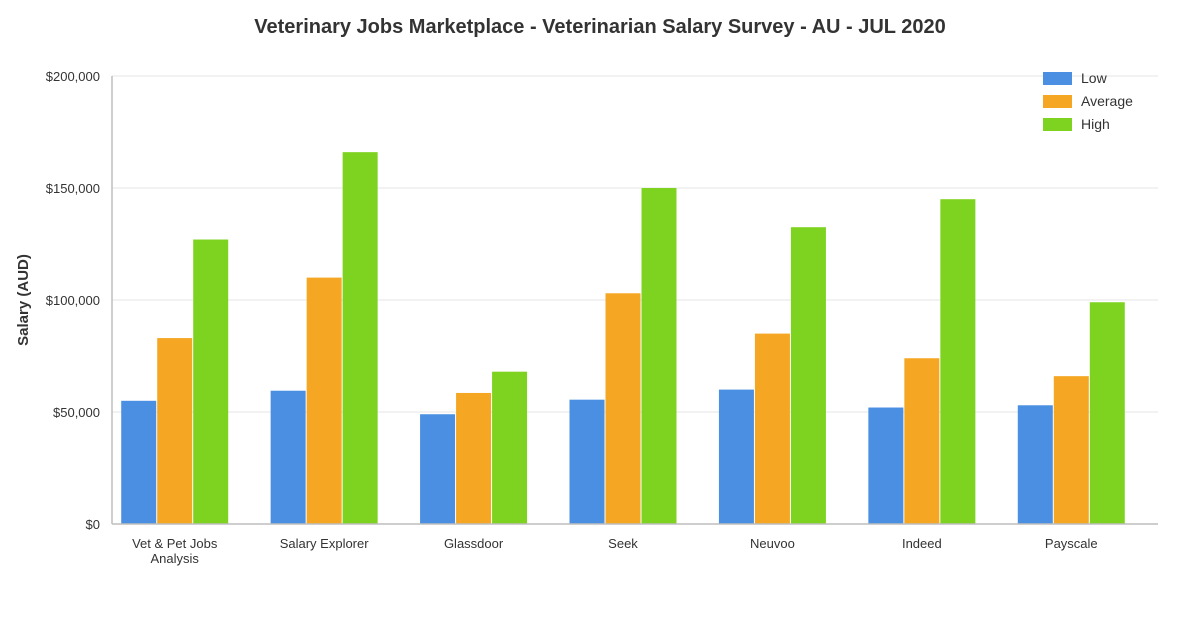 This screenshot has width=1200, height=630. What do you see at coordinates (1095, 124) in the screenshot?
I see `legend-label-high: High` at bounding box center [1095, 124].